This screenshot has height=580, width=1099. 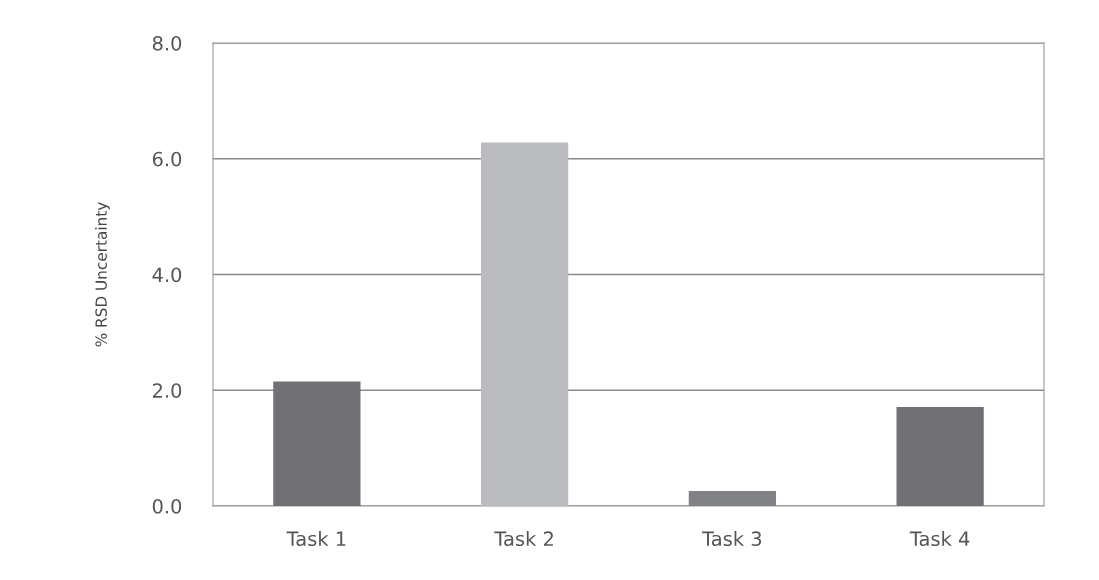 What do you see at coordinates (167, 390) in the screenshot?
I see `y-tick-label: 2.0` at bounding box center [167, 390].